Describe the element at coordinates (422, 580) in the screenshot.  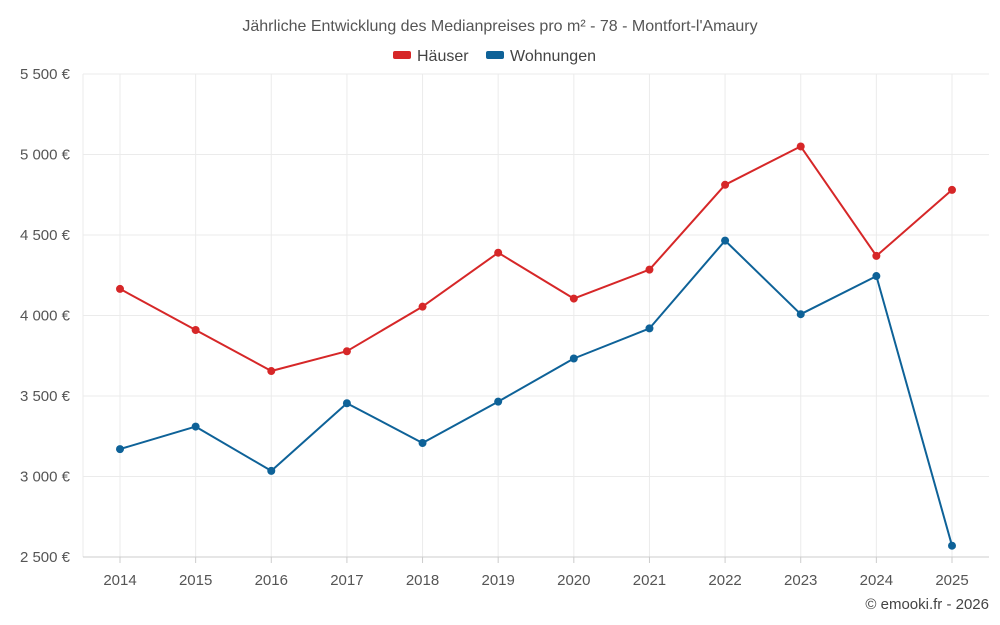
I see `x-tick-label: 2018` at that location.